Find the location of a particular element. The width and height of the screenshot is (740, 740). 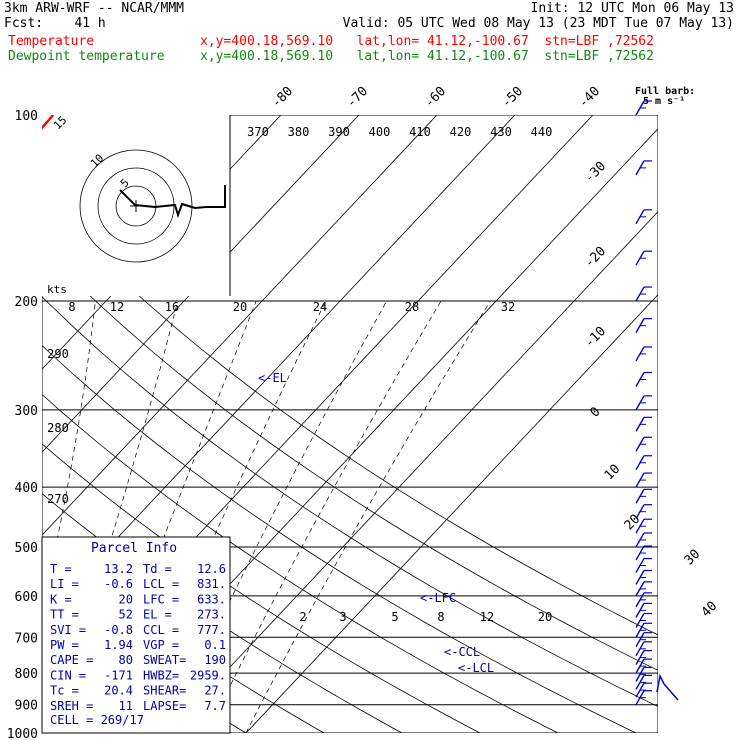

theta-label: 430 is located at coordinates (501, 132).